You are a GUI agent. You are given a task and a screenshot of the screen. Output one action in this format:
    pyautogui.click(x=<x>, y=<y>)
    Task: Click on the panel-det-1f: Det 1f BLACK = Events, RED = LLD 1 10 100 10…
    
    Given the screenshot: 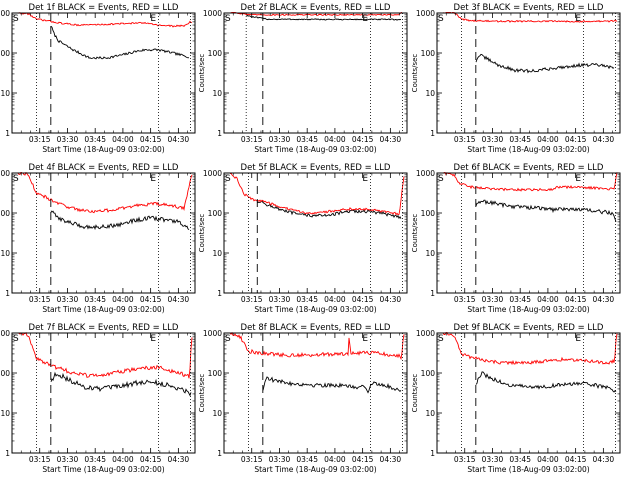 What is the action you would take?
    pyautogui.click(x=98, y=78)
    